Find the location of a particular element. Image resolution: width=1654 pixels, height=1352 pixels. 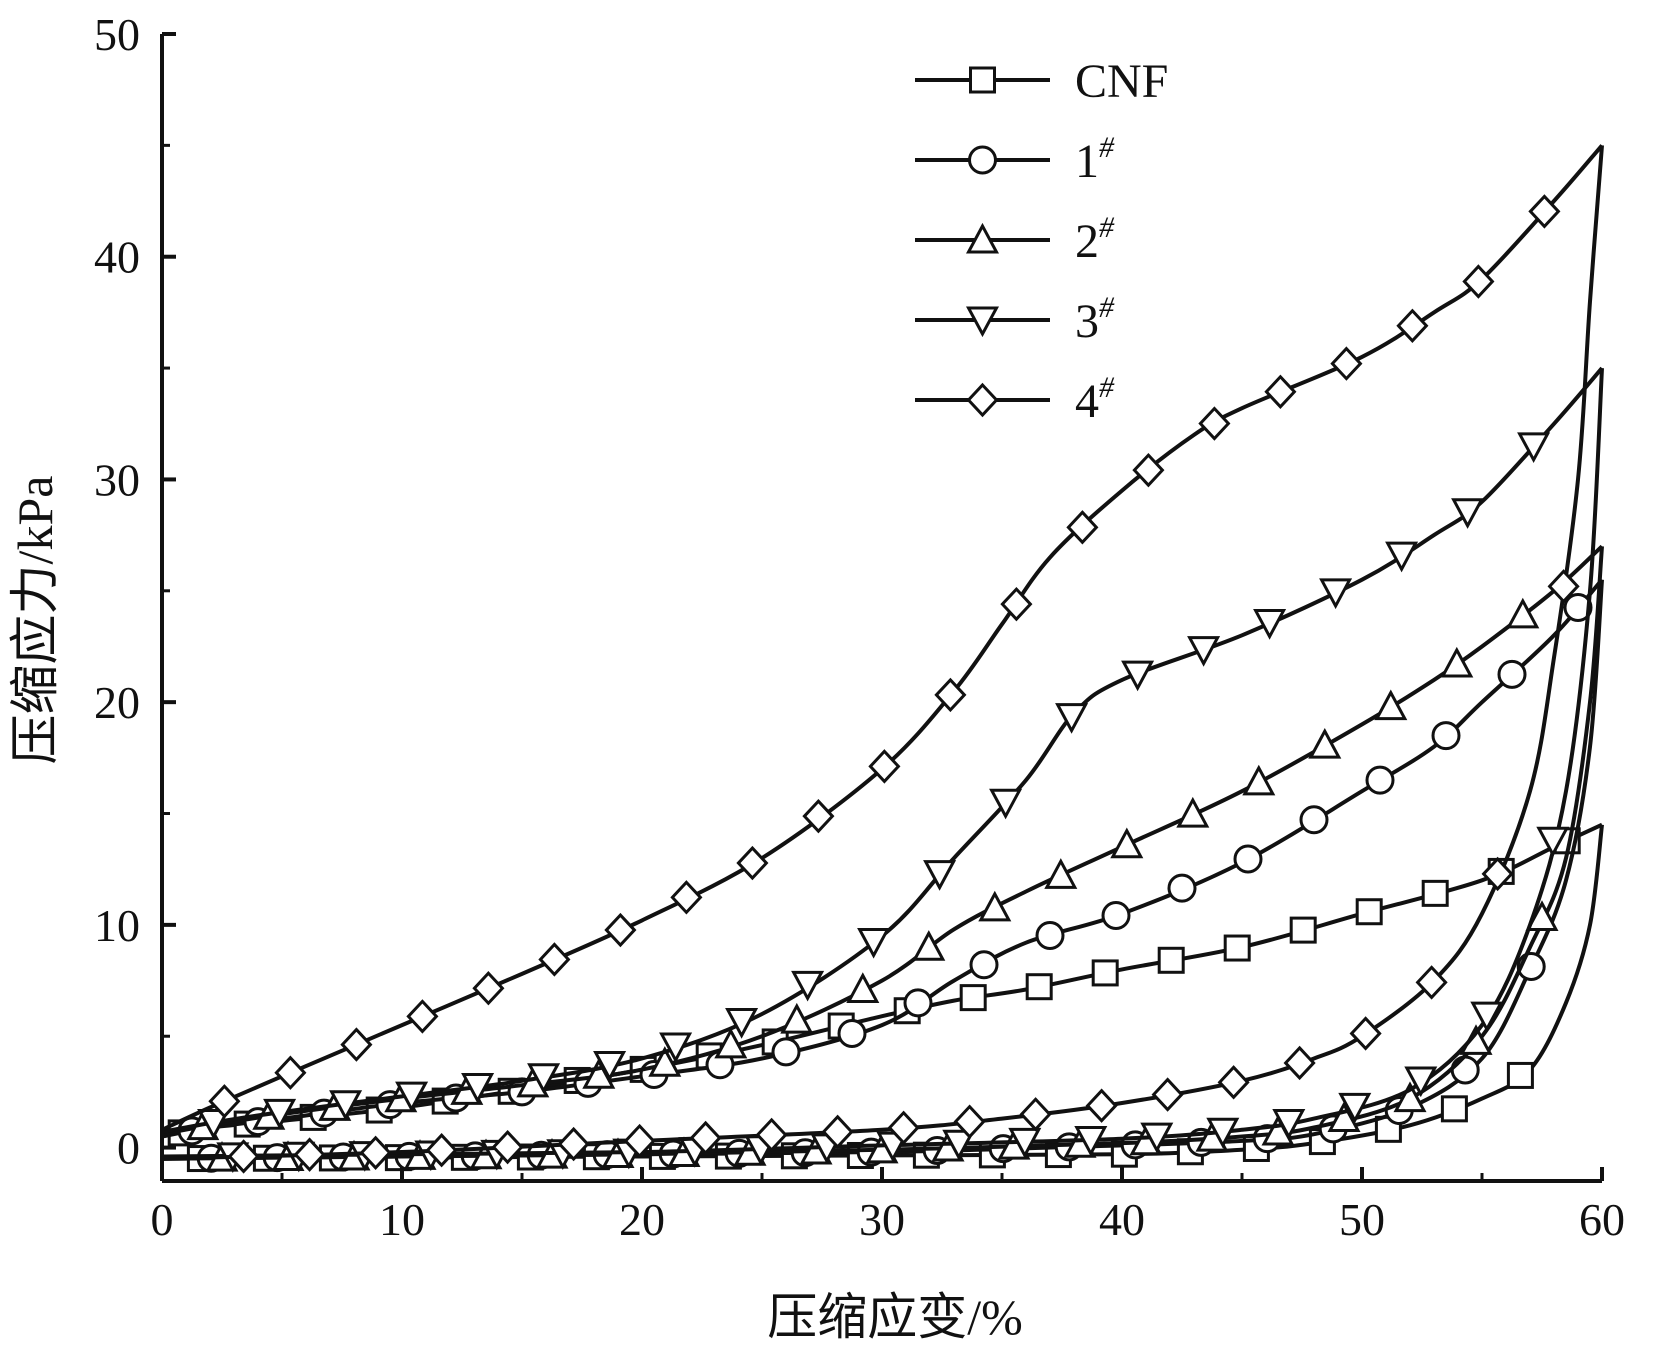

legend-entry: 3# is located at coordinates (1015, 319).